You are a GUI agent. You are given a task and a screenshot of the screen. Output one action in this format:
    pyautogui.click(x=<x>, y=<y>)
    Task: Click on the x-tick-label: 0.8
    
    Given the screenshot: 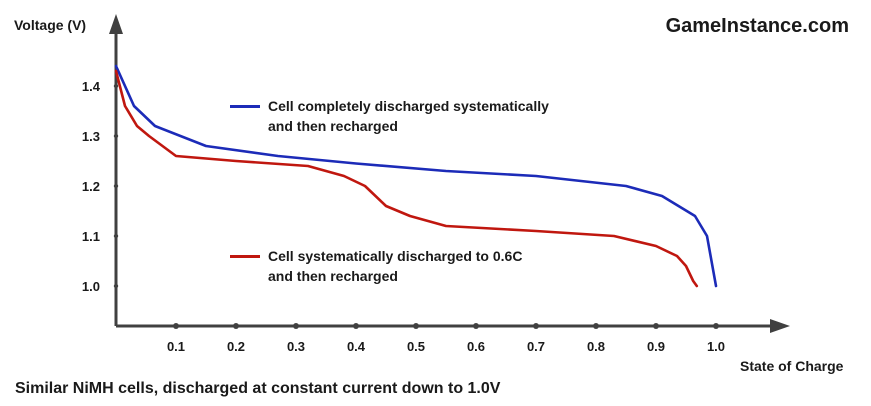 What is the action you would take?
    pyautogui.click(x=596, y=346)
    